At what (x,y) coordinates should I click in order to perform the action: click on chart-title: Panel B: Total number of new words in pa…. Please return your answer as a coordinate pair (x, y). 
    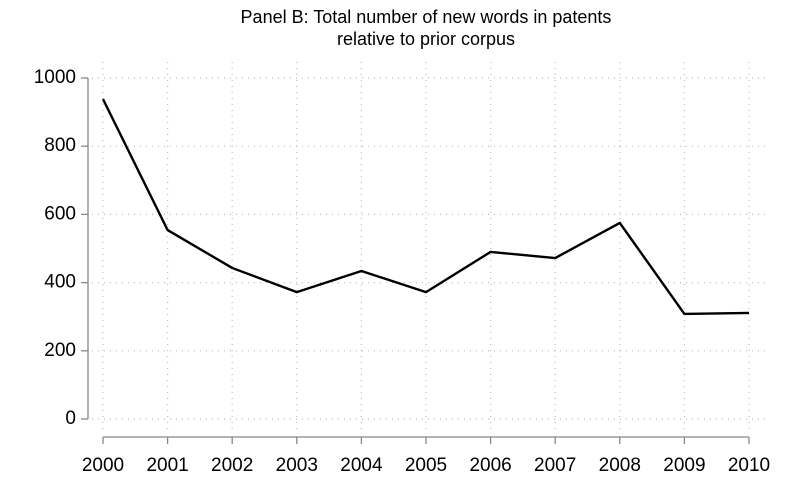
    Looking at the image, I should click on (426, 17).